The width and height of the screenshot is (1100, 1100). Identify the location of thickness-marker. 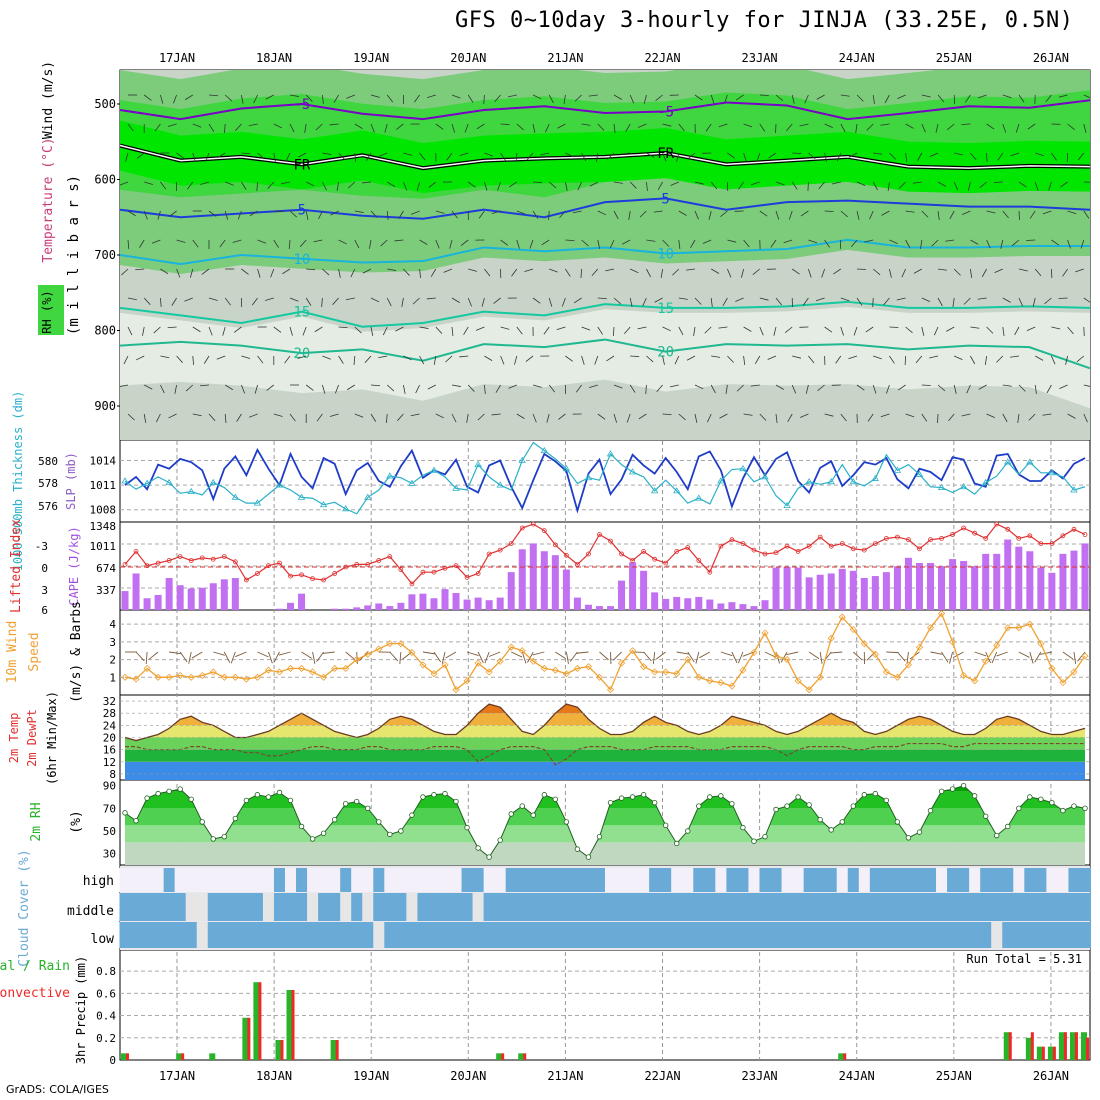
(279, 484).